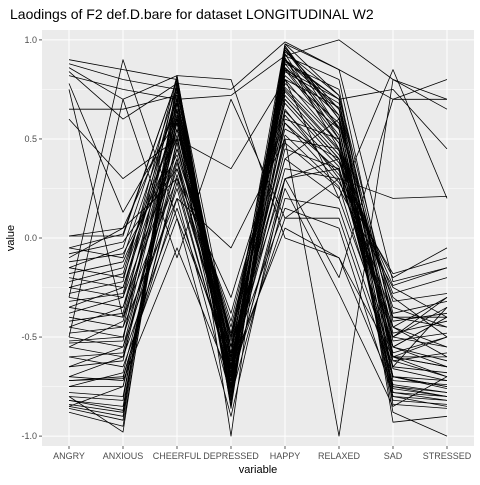  Describe the element at coordinates (11, 238) in the screenshot. I see `y-axis-title: value` at that location.